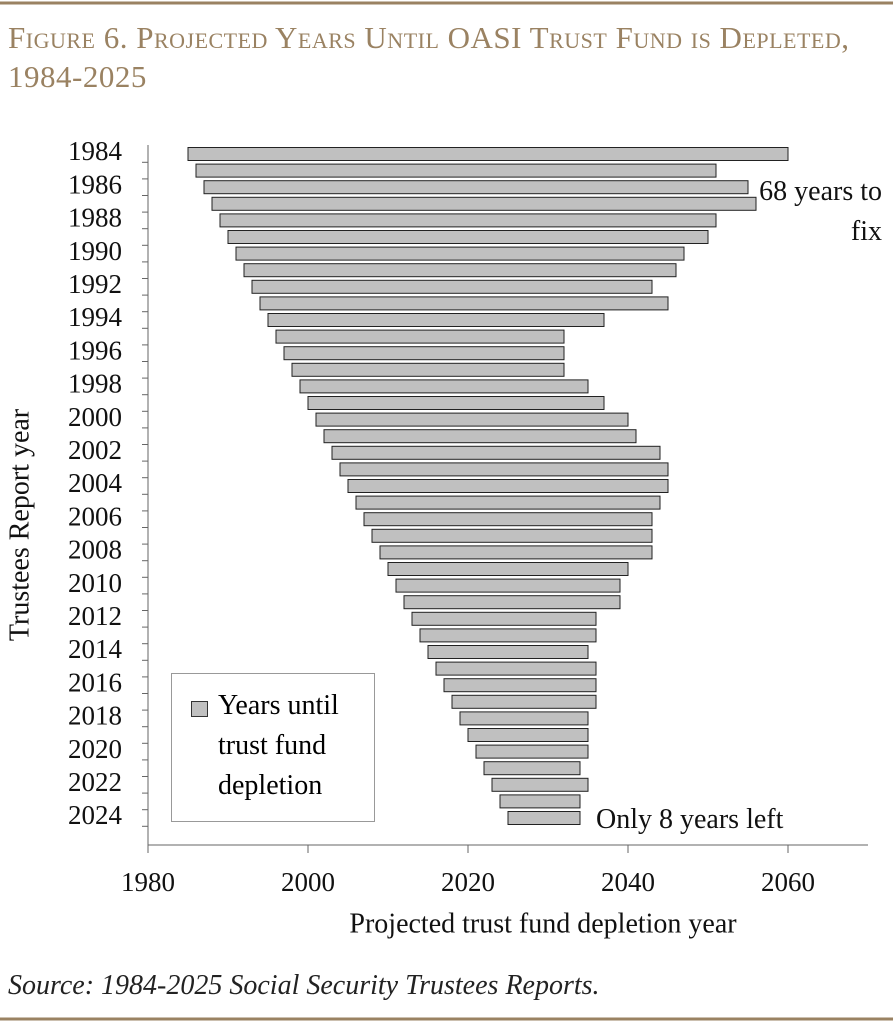 Image resolution: width=893 pixels, height=1024 pixels. I want to click on y-tick-label: 1986, so click(95, 184).